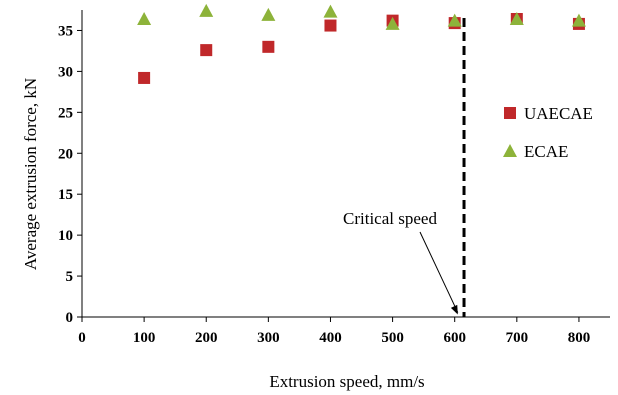 This screenshot has height=395, width=618. Describe the element at coordinates (546, 151) in the screenshot. I see `legend-ecae-label: ECAE` at that location.